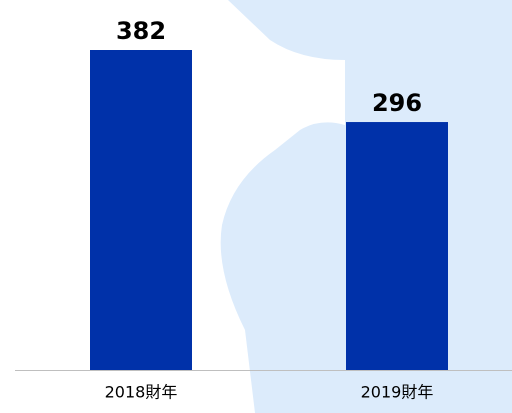 This screenshot has width=512, height=413. What do you see at coordinates (397, 103) in the screenshot?
I see `data-label: 296` at bounding box center [397, 103].